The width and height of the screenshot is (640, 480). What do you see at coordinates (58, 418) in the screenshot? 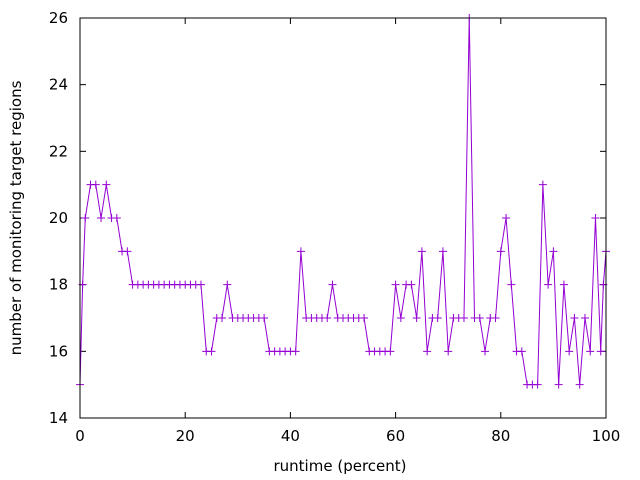
I see `y-tick-label: 14` at bounding box center [58, 418].